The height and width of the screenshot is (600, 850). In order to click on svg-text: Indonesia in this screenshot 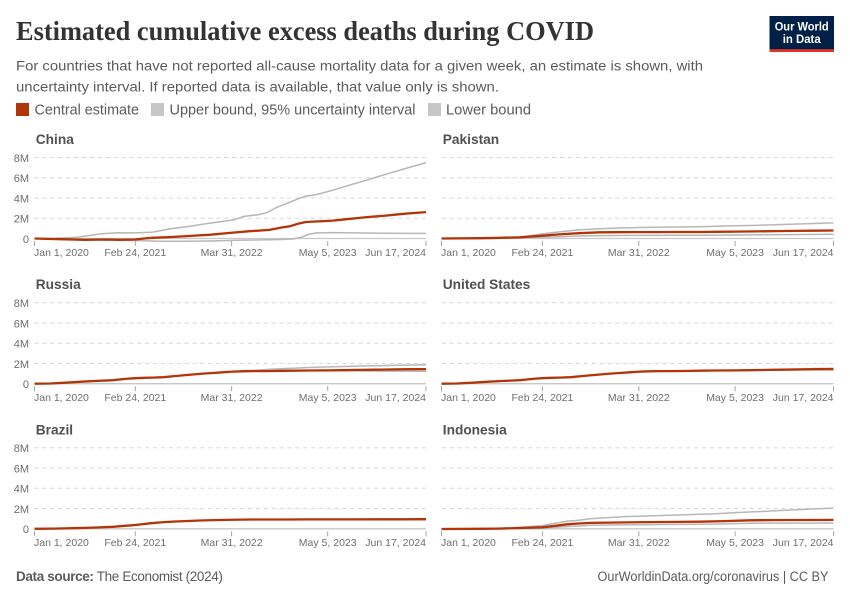, I will do `click(475, 429)`.